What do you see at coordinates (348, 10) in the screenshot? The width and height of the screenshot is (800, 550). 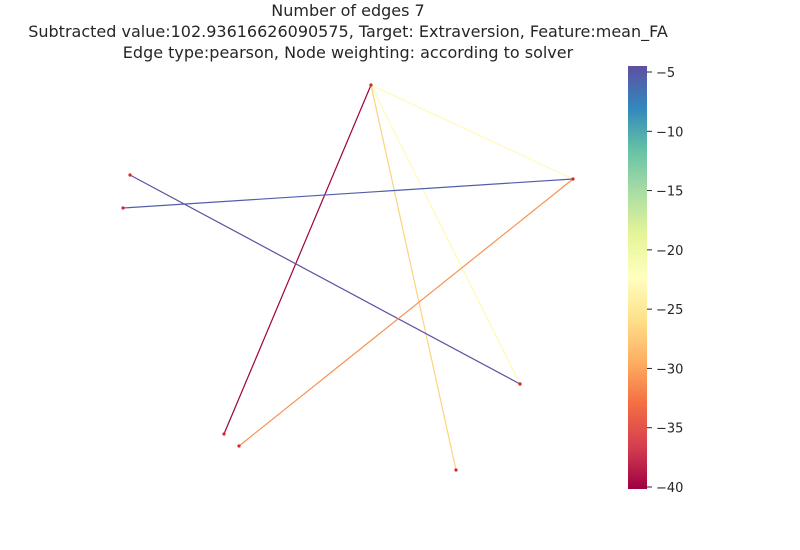 I see `title-line-1: Number of edges 7` at bounding box center [348, 10].